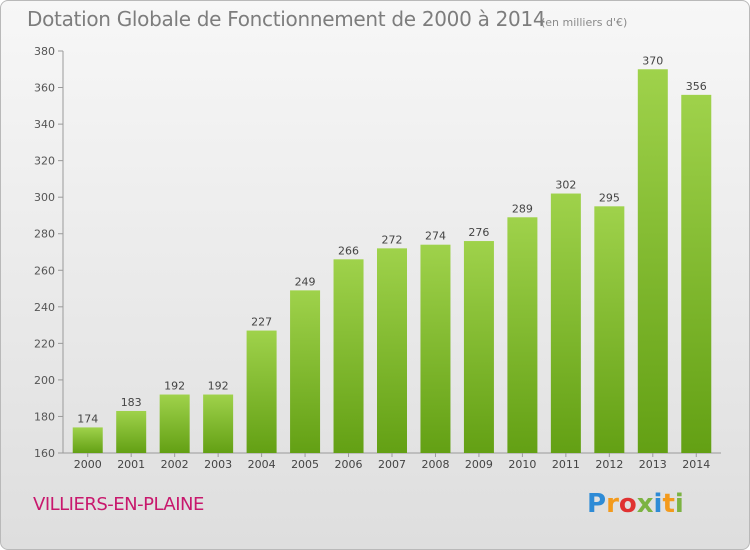 The width and height of the screenshot is (750, 550). I want to click on x-tick-label: 2007, so click(392, 464).